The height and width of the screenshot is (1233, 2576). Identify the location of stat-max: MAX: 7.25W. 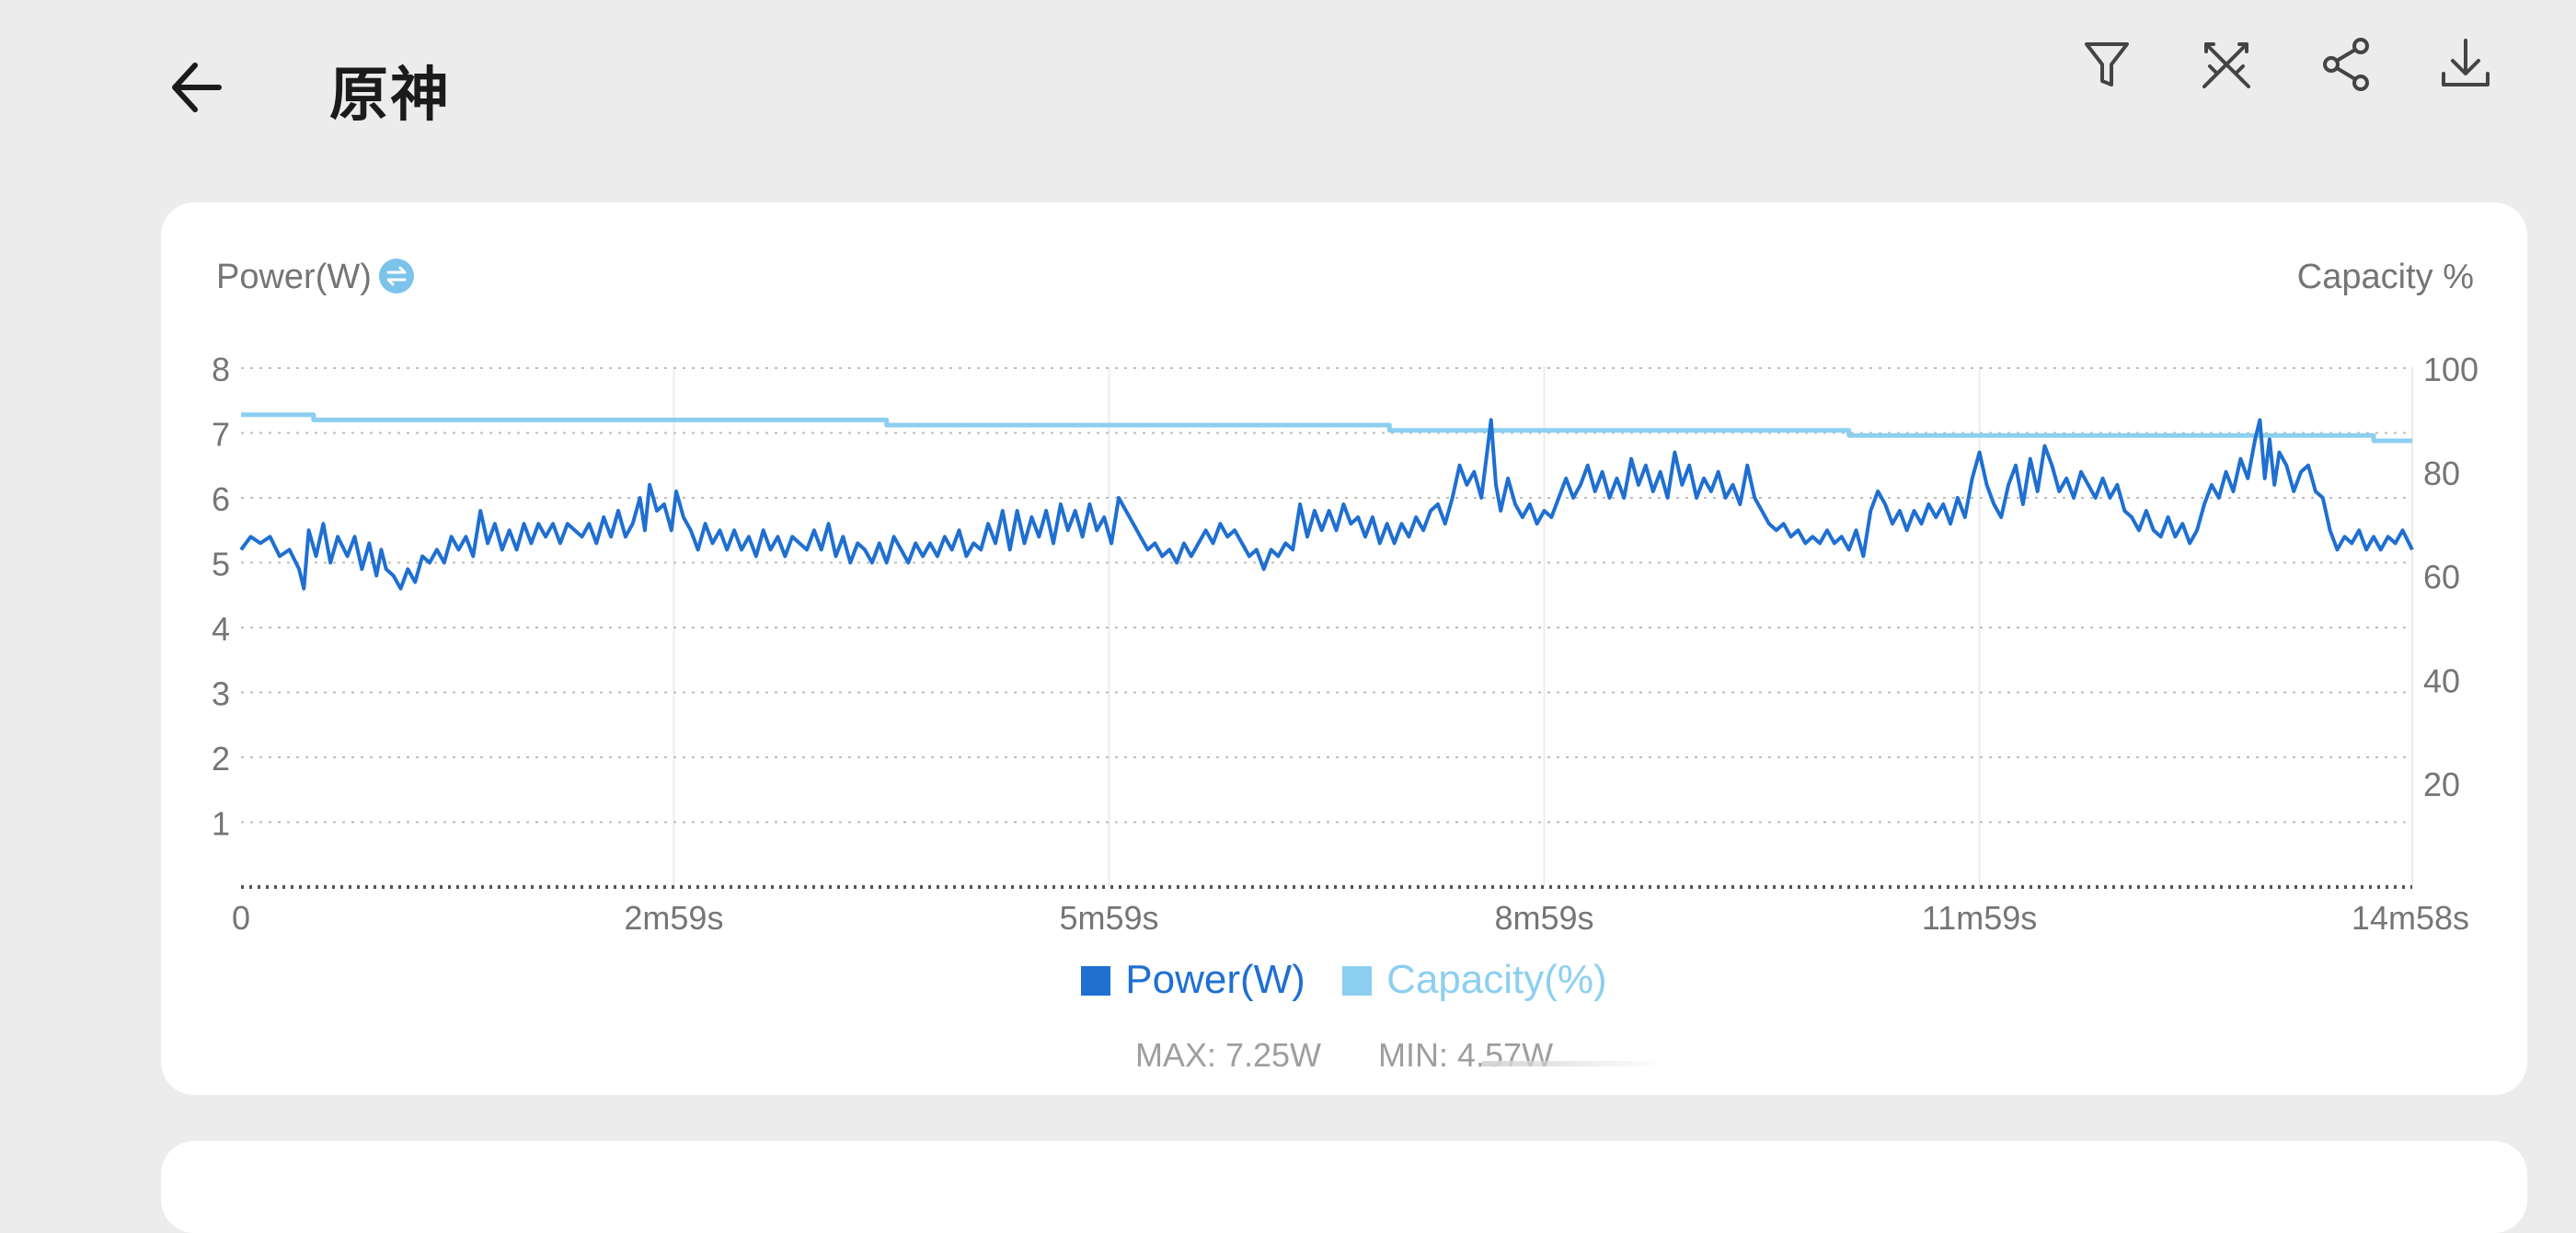
(1227, 1055).